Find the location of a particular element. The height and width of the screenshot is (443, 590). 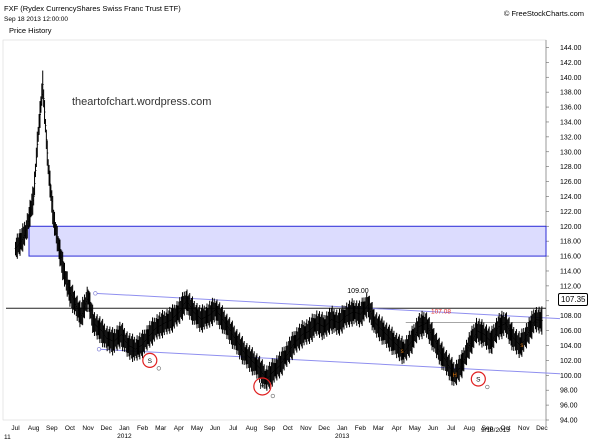

x-year-label: 2013 is located at coordinates (342, 436).